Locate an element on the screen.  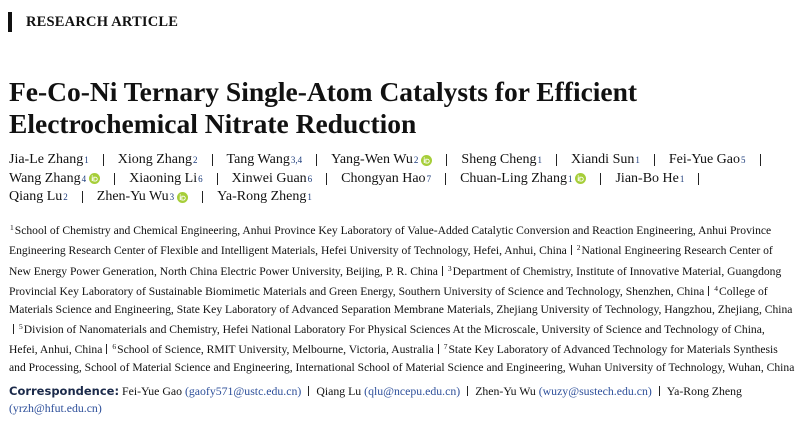
author-name: Chongyan Hao is located at coordinates (383, 178).